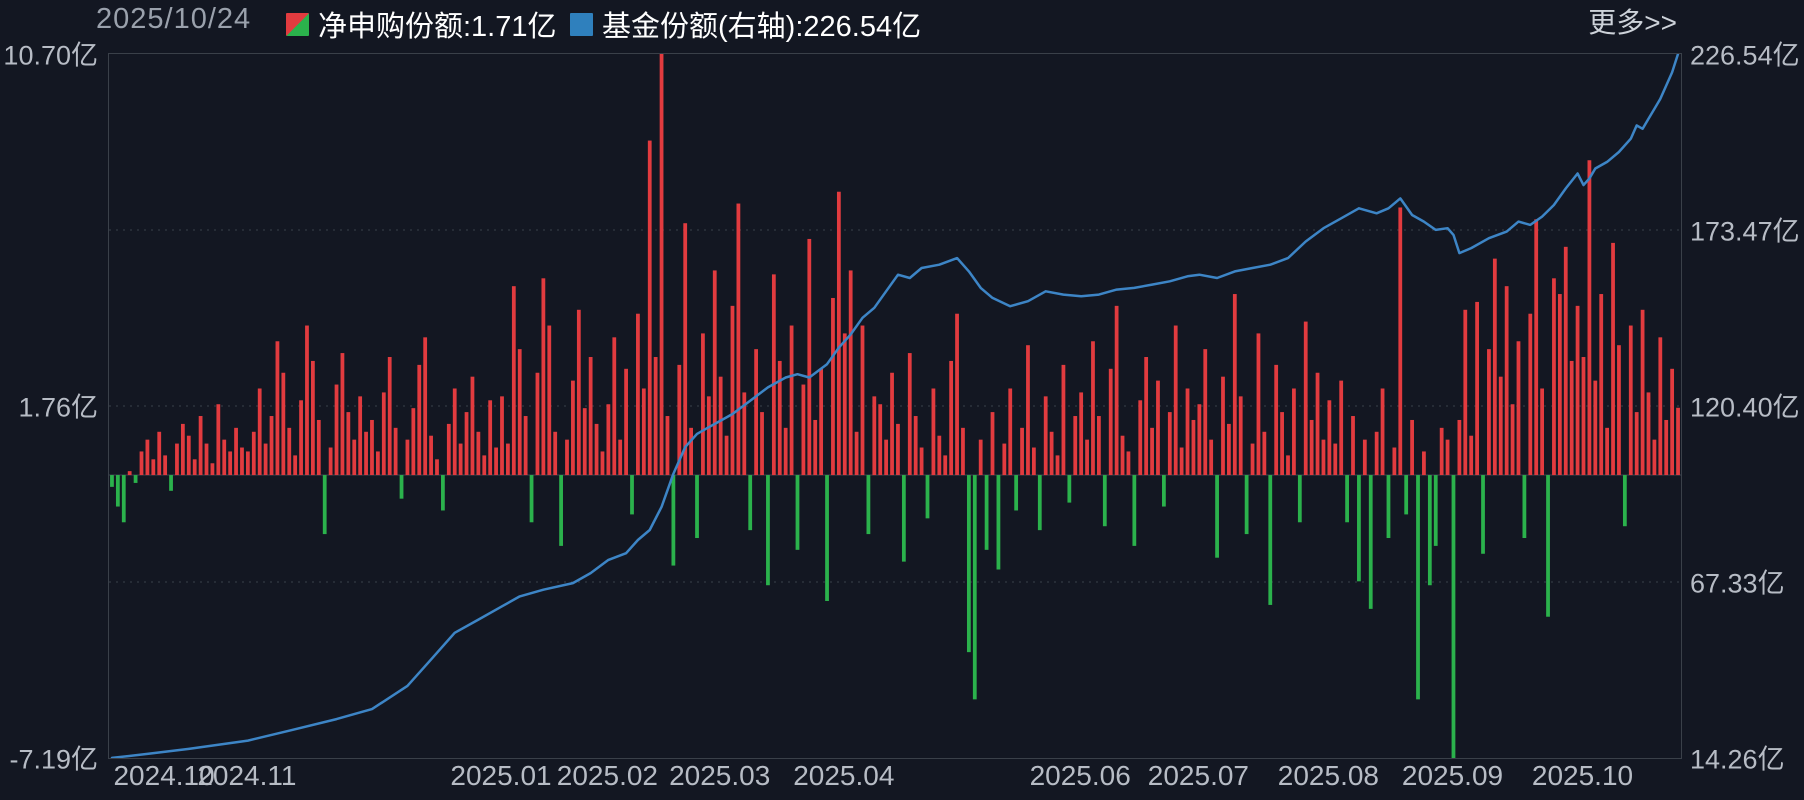 Image resolution: width=1804 pixels, height=800 pixels. Describe the element at coordinates (58, 407) in the screenshot. I see `left-axis-tick-mid: 1.76亿` at that location.